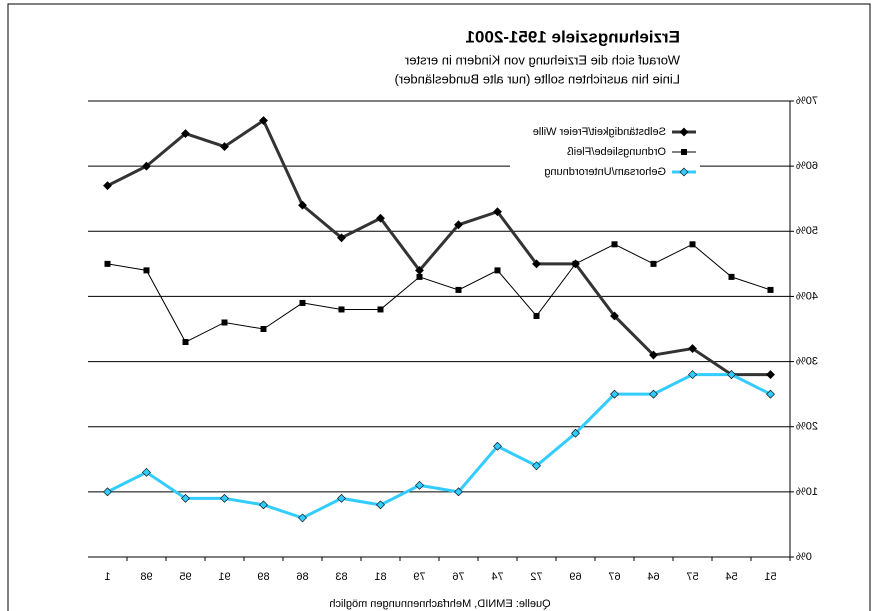  I want to click on series-line, so click(439, 293).